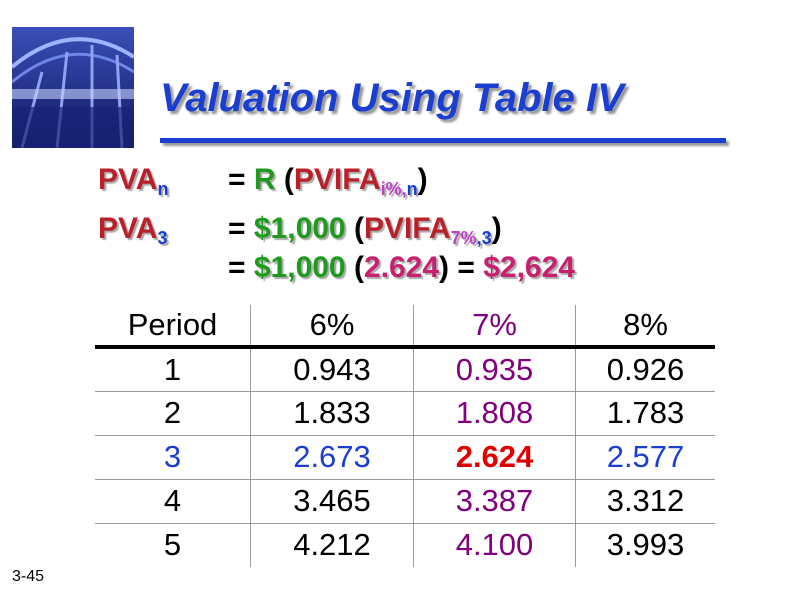 This screenshot has width=800, height=600. Describe the element at coordinates (172, 412) in the screenshot. I see `table-cell: 2` at that location.